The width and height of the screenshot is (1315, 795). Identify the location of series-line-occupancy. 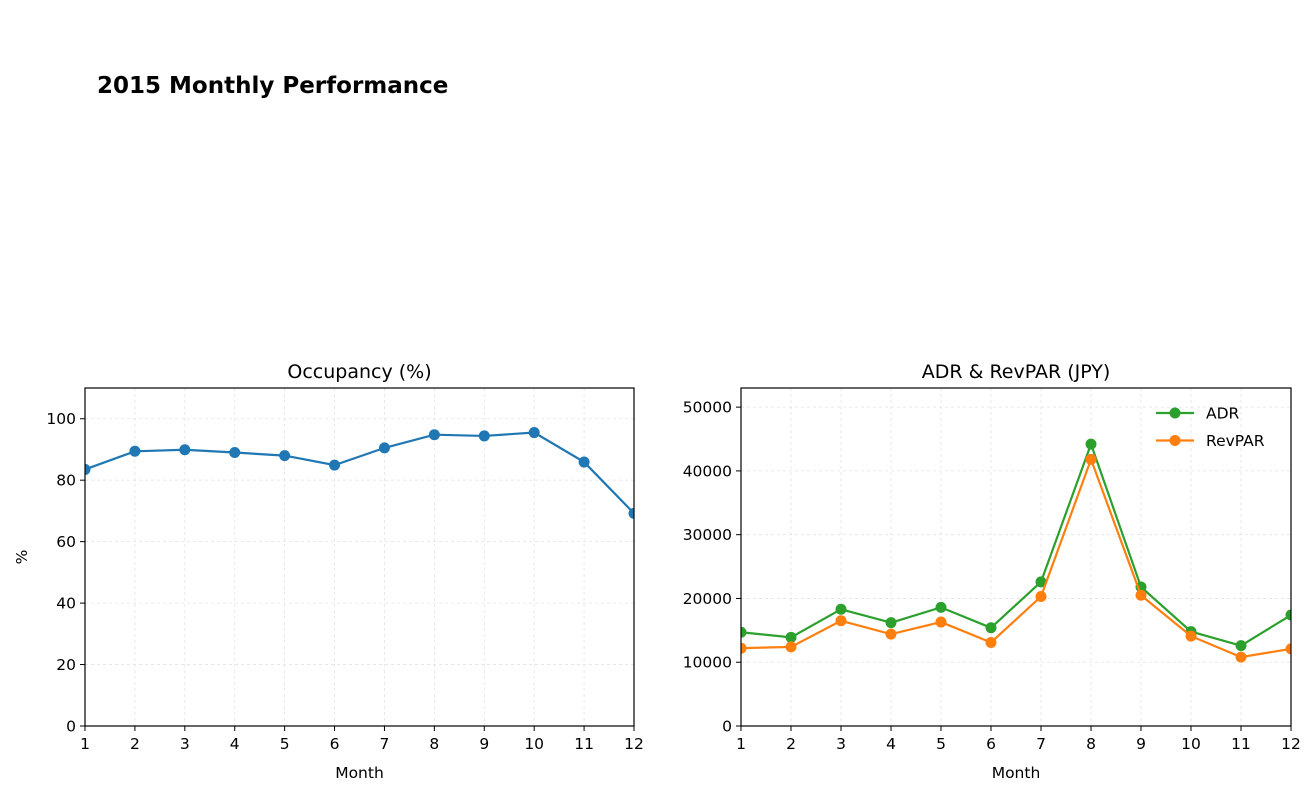
(359, 473).